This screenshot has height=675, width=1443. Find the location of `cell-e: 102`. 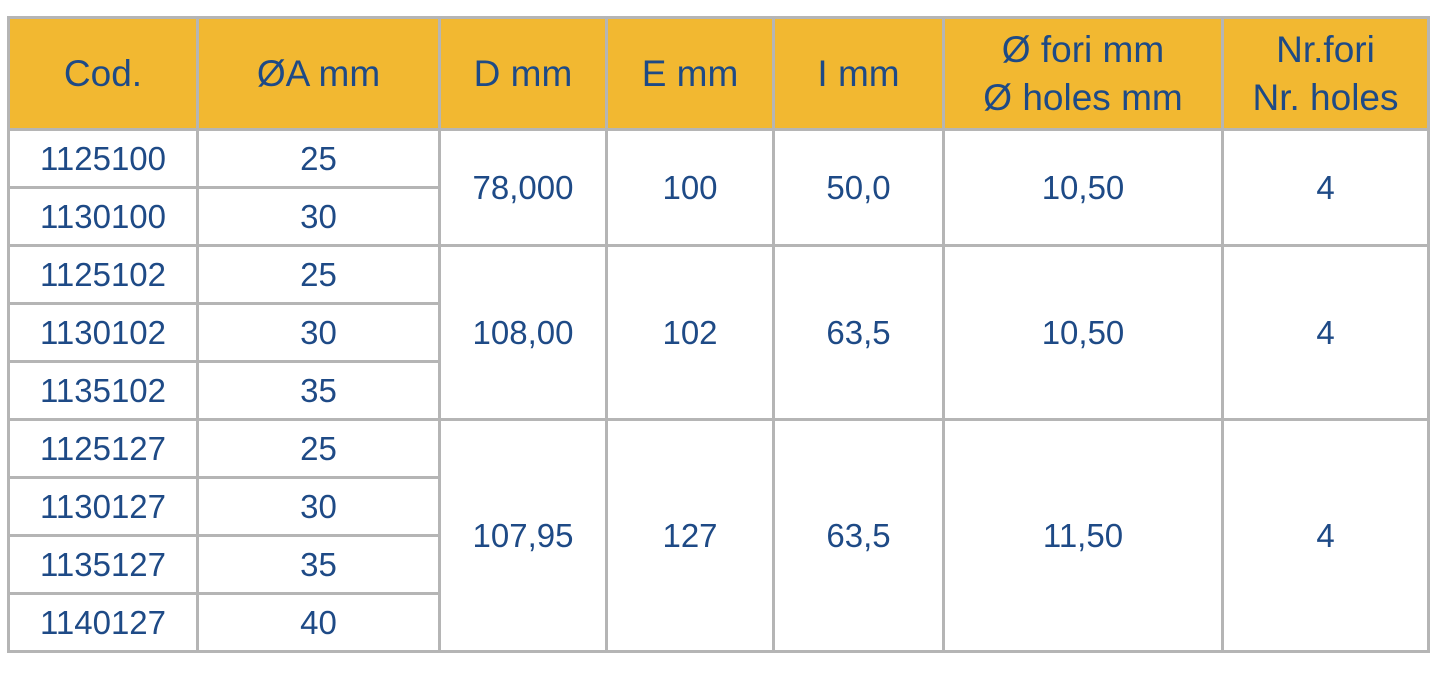

cell-e: 102 is located at coordinates (690, 332).